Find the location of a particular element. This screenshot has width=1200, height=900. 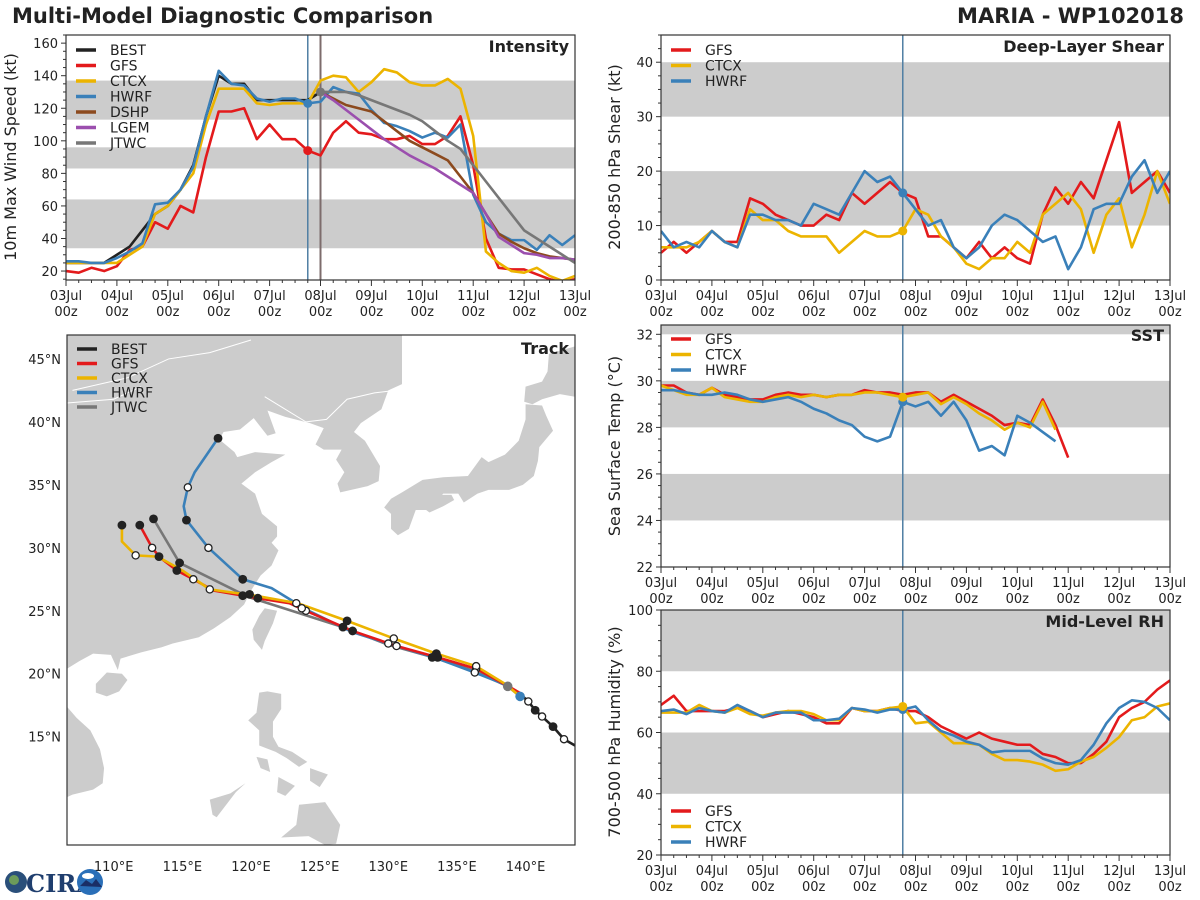

marker-jtwc is located at coordinates (320, 92).